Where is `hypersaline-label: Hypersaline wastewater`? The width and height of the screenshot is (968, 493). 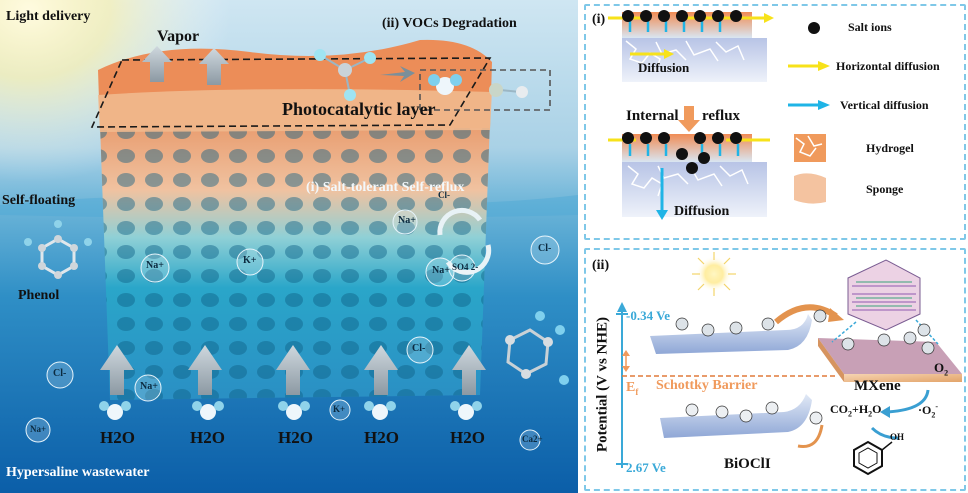
hypersaline-label: Hypersaline wastewater is located at coordinates (78, 472).